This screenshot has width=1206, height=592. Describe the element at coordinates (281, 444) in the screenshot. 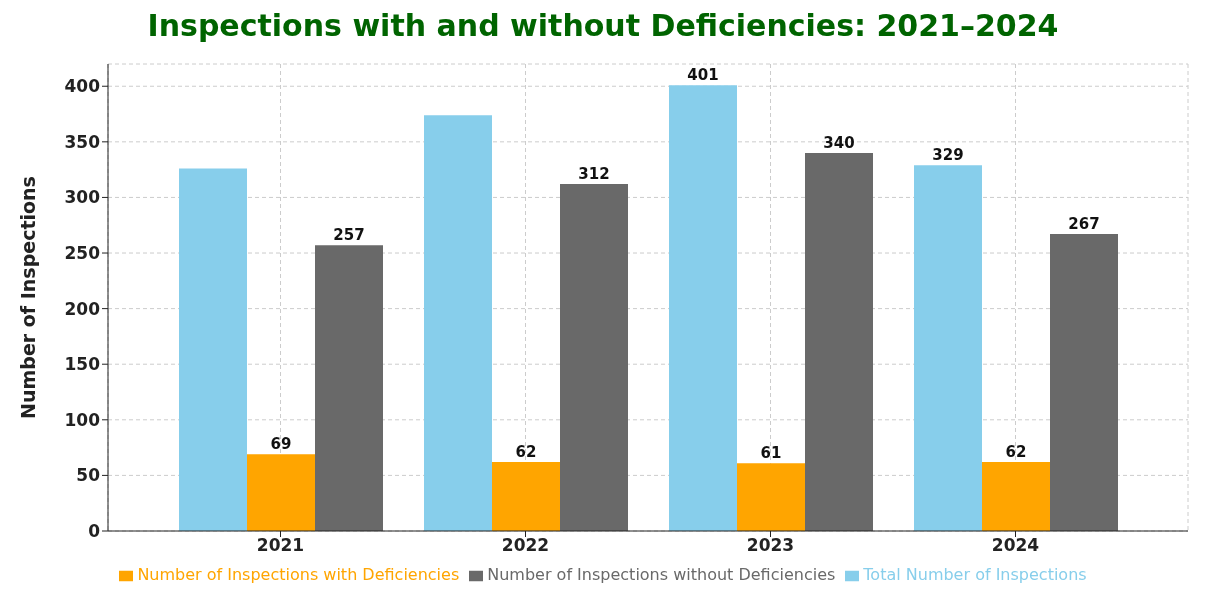

I see `data-label: 69` at that location.